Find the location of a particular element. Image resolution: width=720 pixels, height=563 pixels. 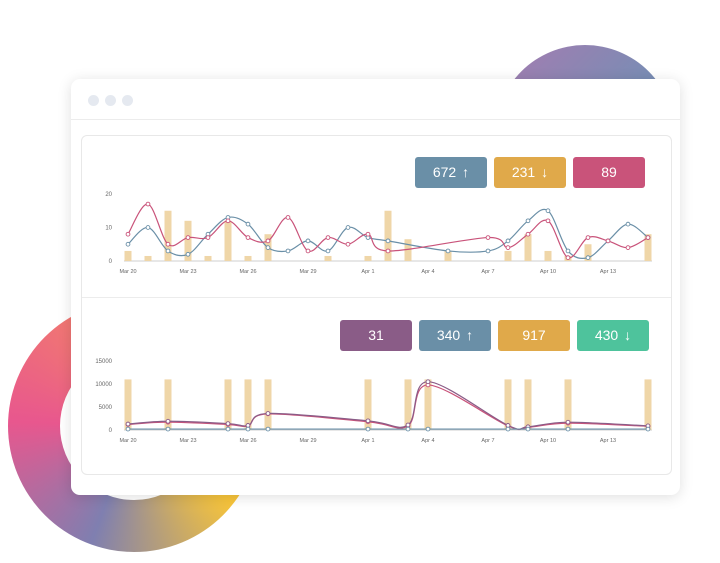

bottom-badge-4: 430 ↓ is located at coordinates (613, 335).